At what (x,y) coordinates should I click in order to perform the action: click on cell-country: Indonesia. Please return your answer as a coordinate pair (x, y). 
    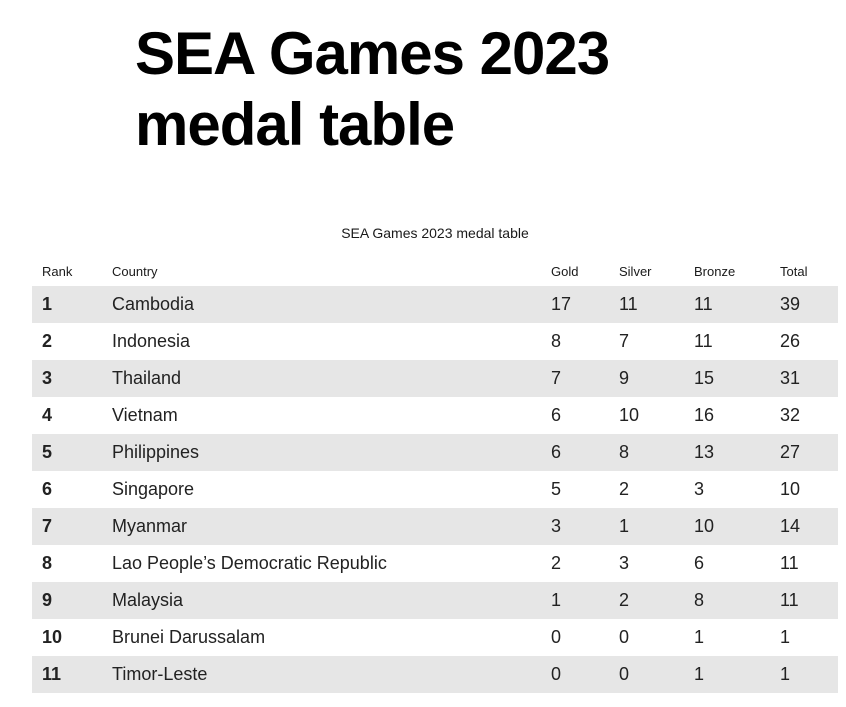
    Looking at the image, I should click on (331, 341).